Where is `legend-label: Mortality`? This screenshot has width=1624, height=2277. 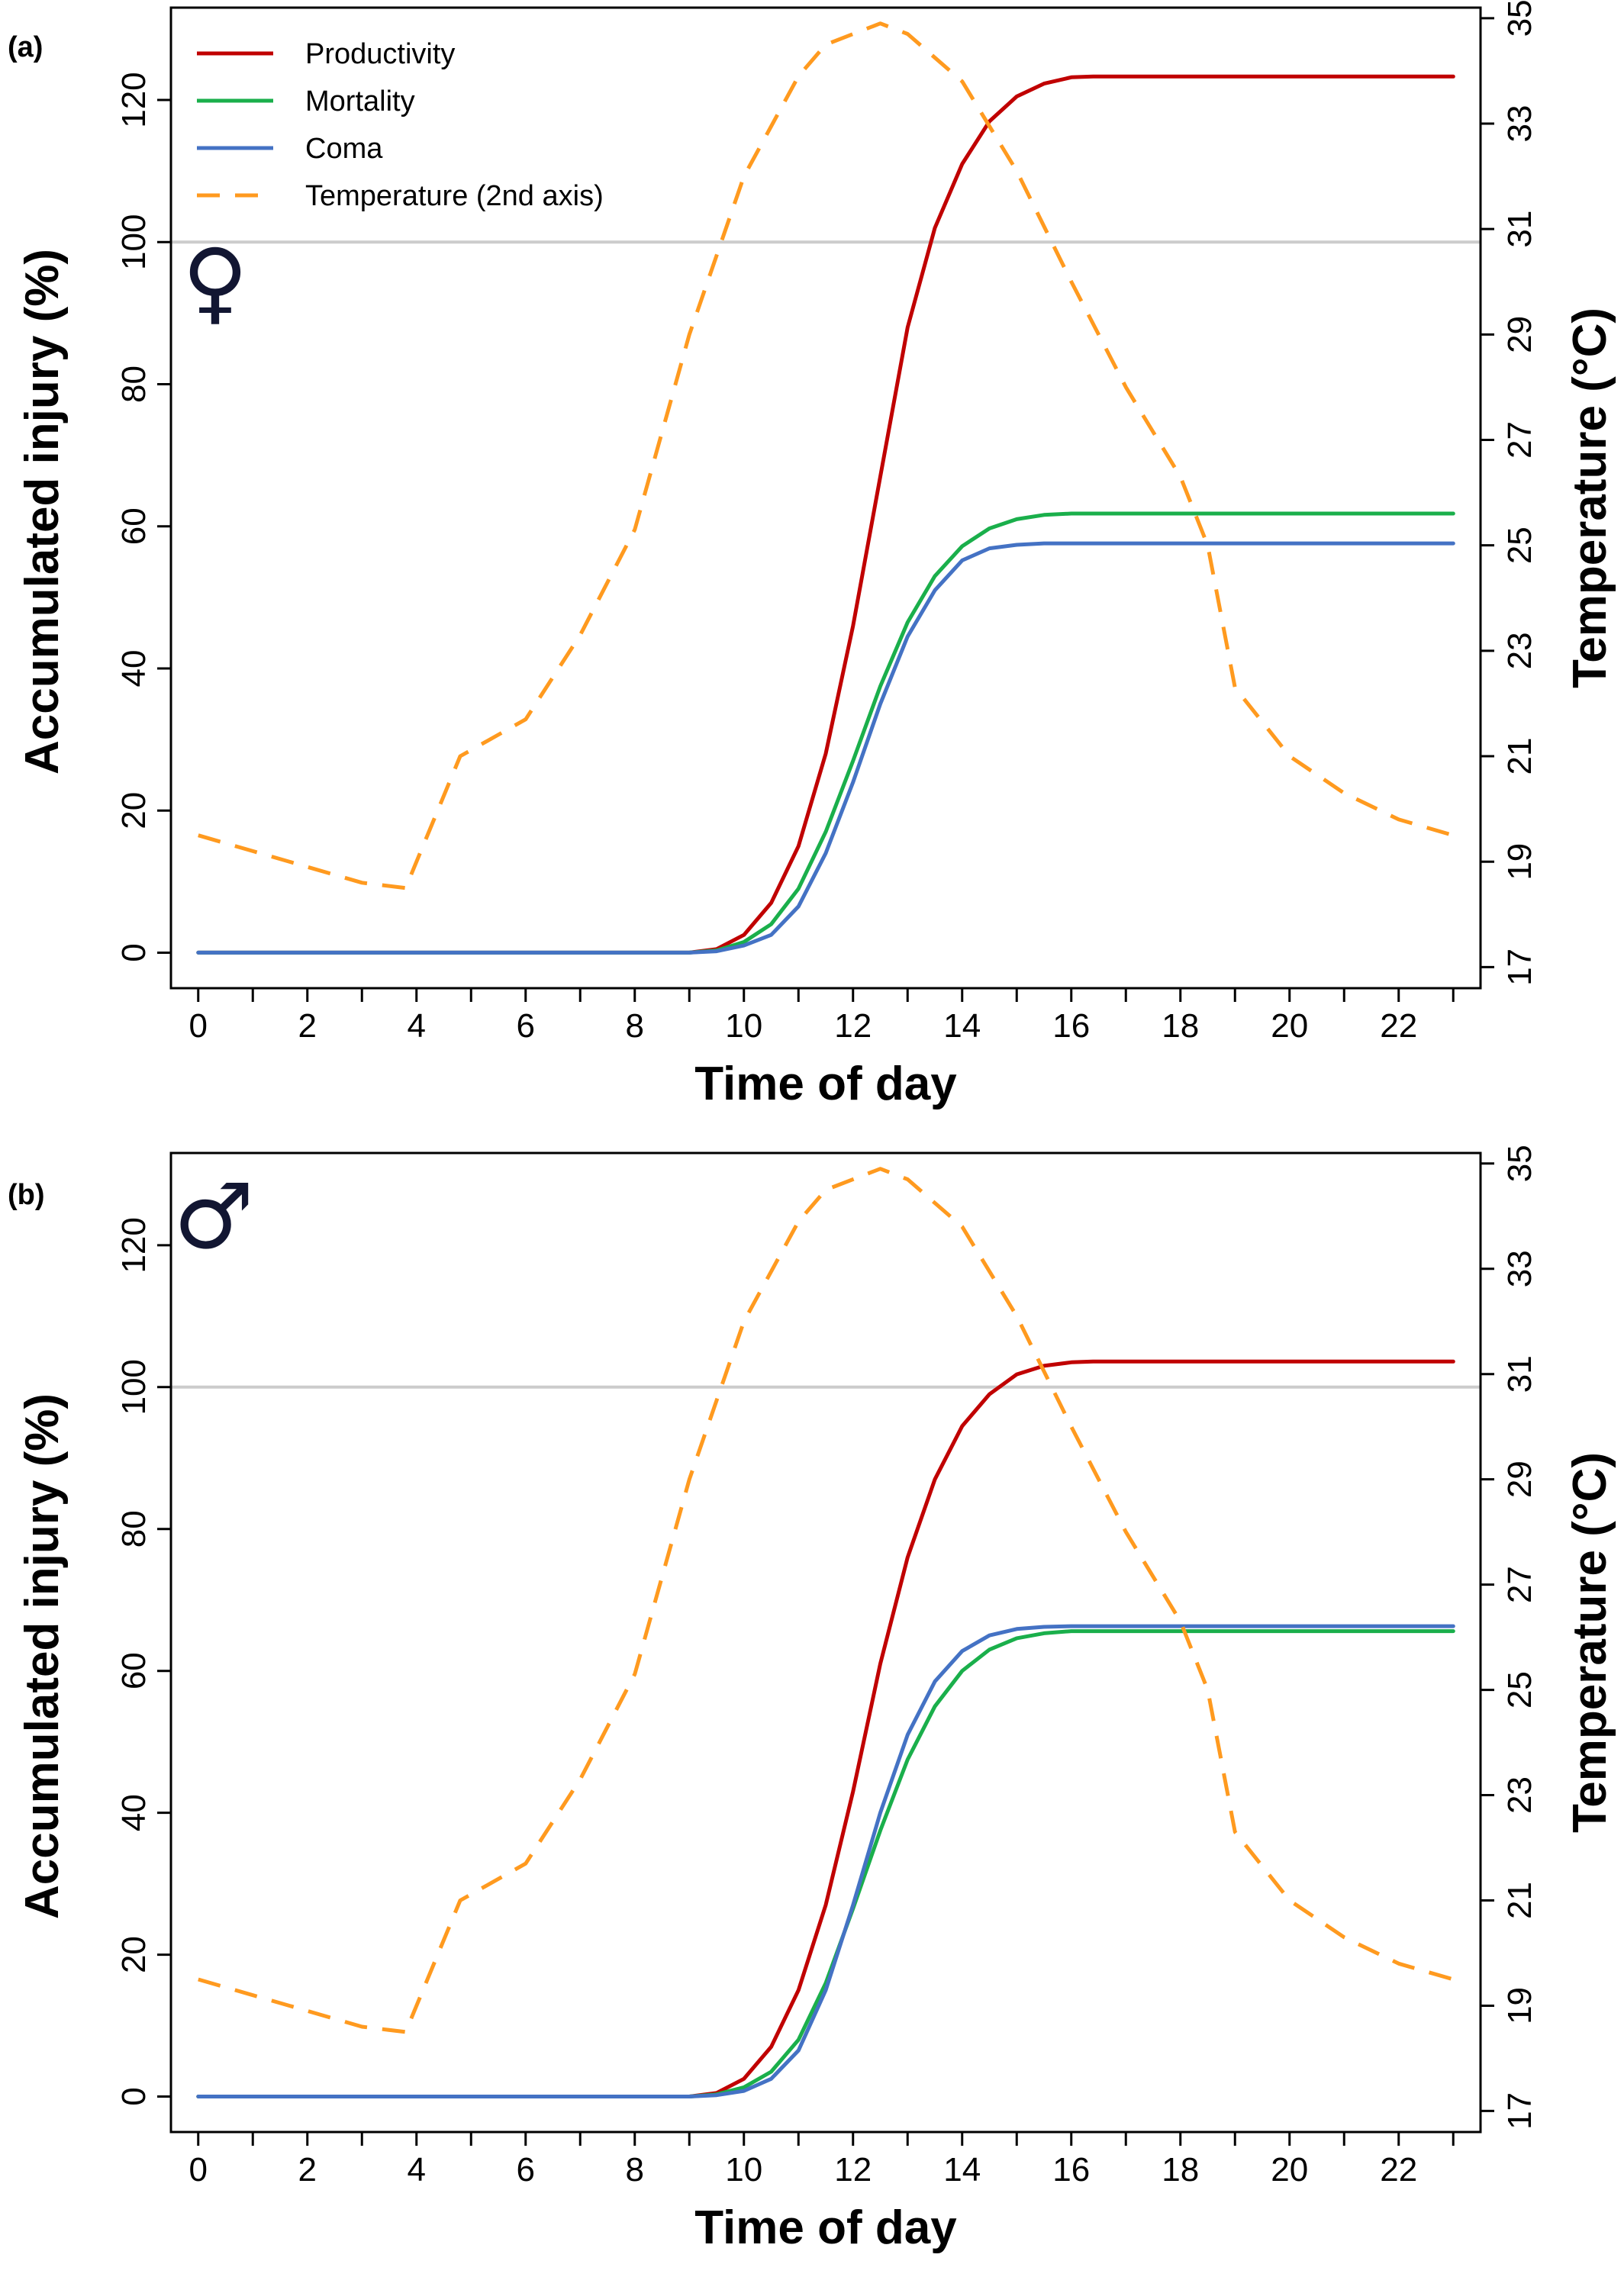
legend-label: Mortality is located at coordinates (360, 101).